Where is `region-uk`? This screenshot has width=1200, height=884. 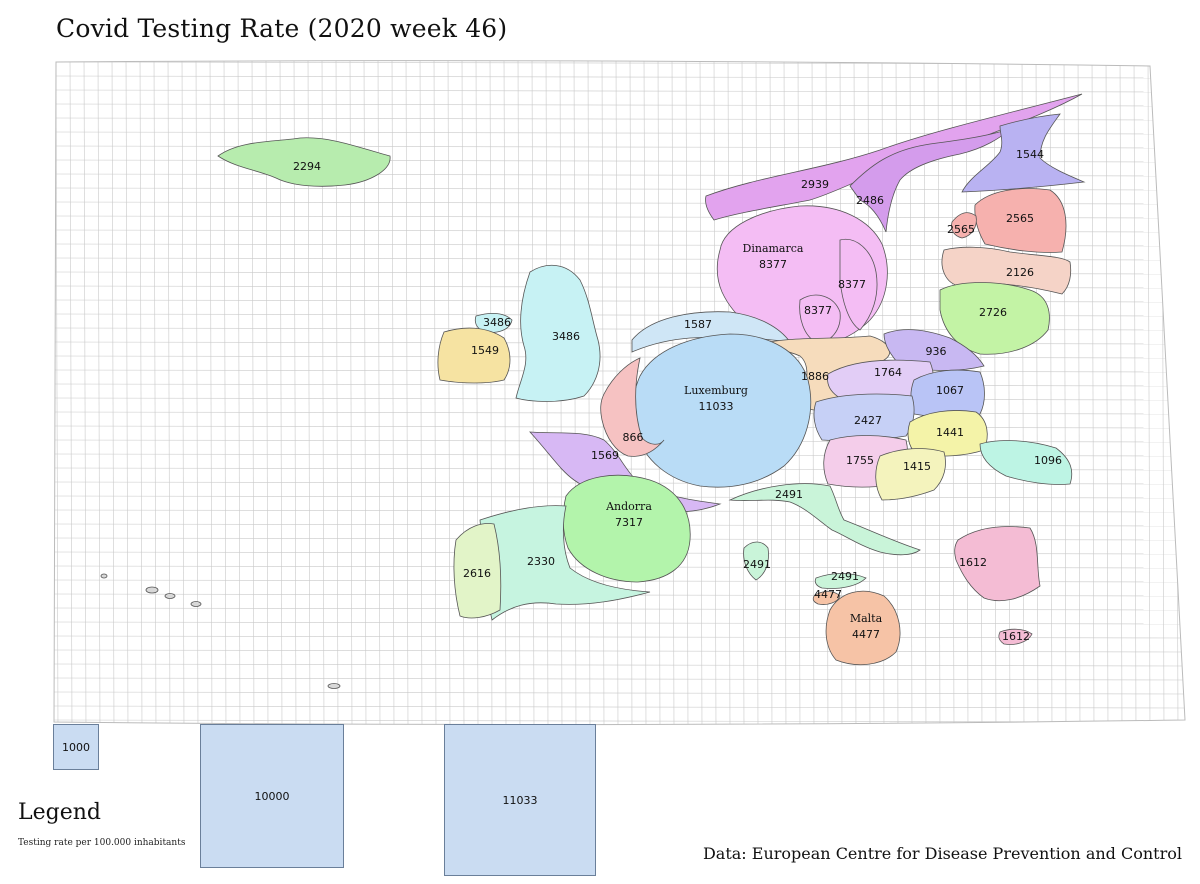
region-uk is located at coordinates (558, 333).